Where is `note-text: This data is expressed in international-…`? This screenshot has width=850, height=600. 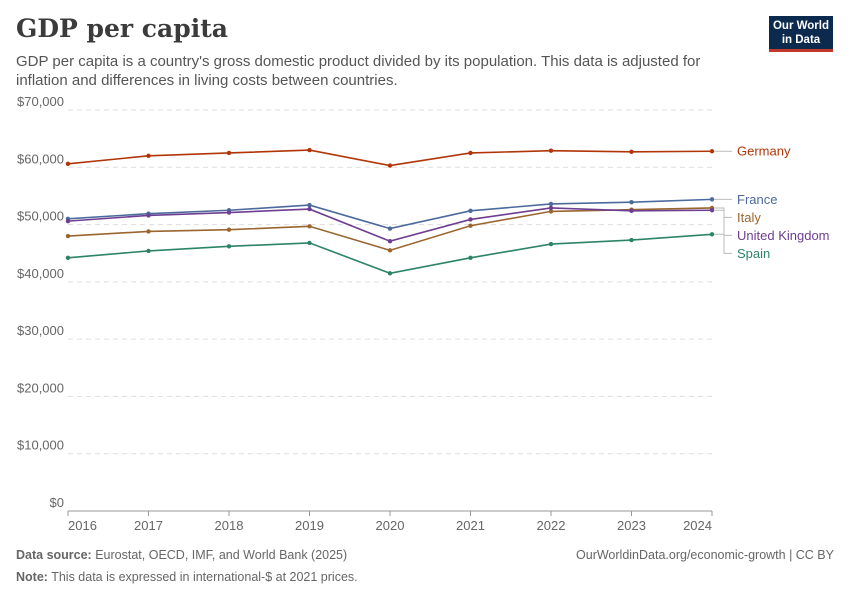
note-text: This data is expressed in international-… is located at coordinates (204, 577).